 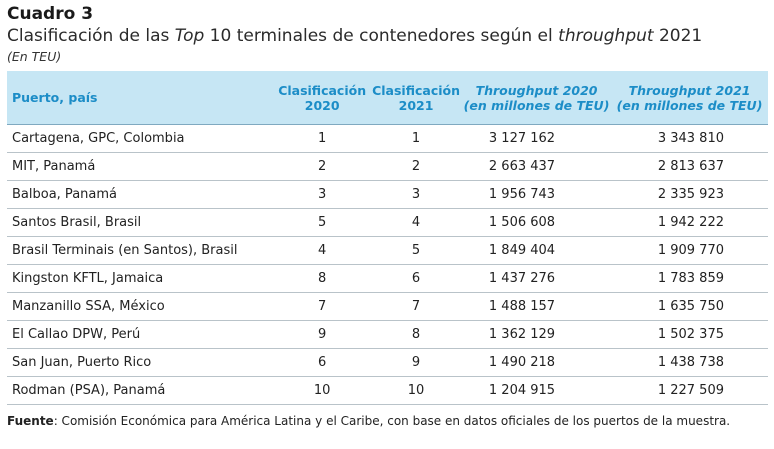 What do you see at coordinates (189, 36) in the screenshot?
I see `title-italic1: Top` at bounding box center [189, 36].